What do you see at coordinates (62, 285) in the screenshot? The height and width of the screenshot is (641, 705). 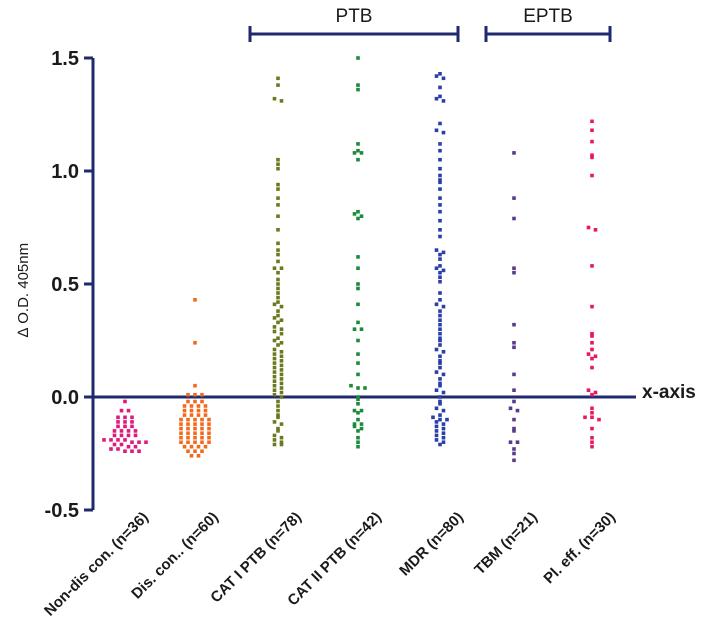 I see `y-tick-labels: 1.5 1.0 0.5 0.0 -0.5` at bounding box center [62, 285].